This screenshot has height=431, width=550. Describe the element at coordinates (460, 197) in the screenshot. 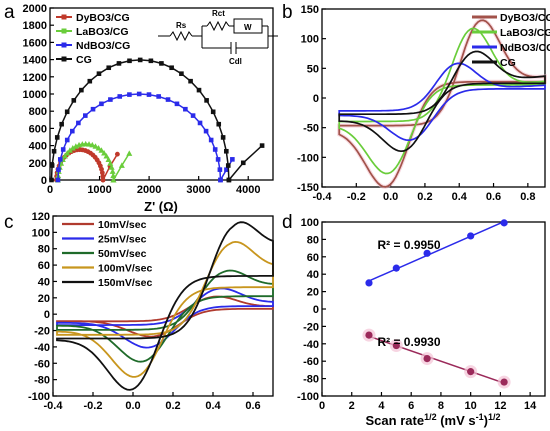

I see `b-x-tick-label: 0.4` at that location.